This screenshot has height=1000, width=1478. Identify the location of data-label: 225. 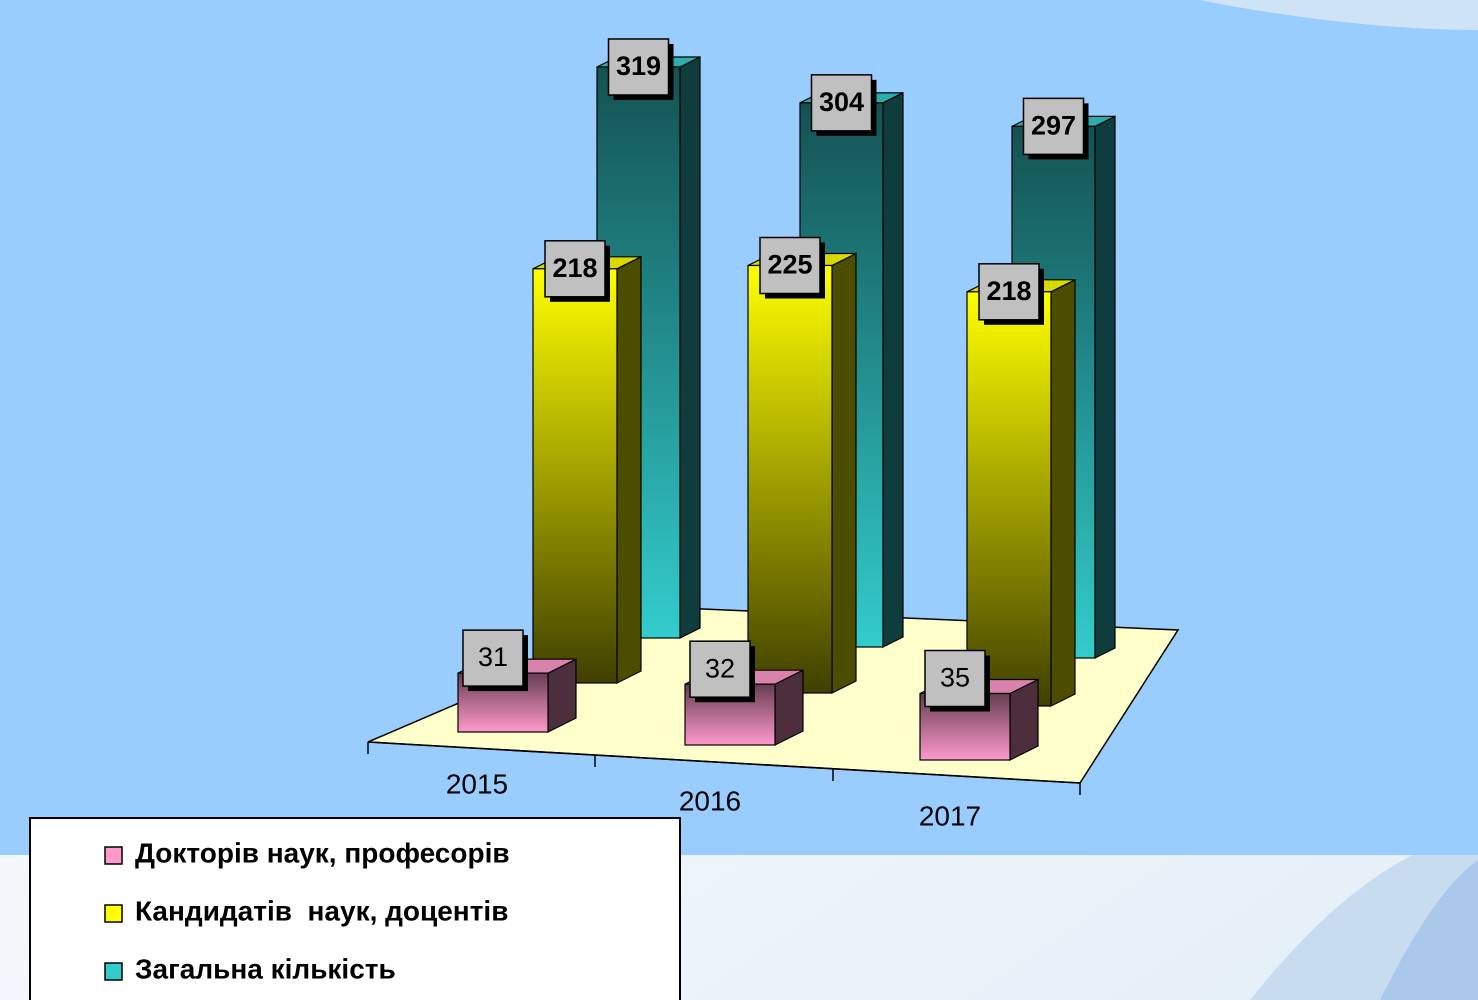
(789, 265).